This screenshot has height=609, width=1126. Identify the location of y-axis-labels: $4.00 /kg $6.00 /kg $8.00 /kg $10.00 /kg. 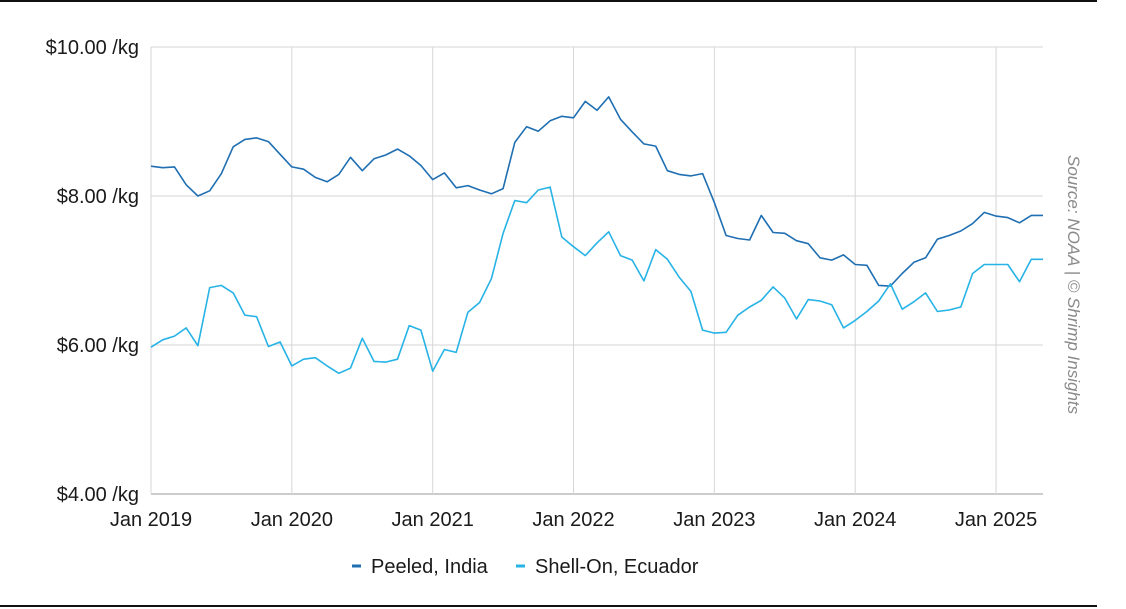
(92, 271).